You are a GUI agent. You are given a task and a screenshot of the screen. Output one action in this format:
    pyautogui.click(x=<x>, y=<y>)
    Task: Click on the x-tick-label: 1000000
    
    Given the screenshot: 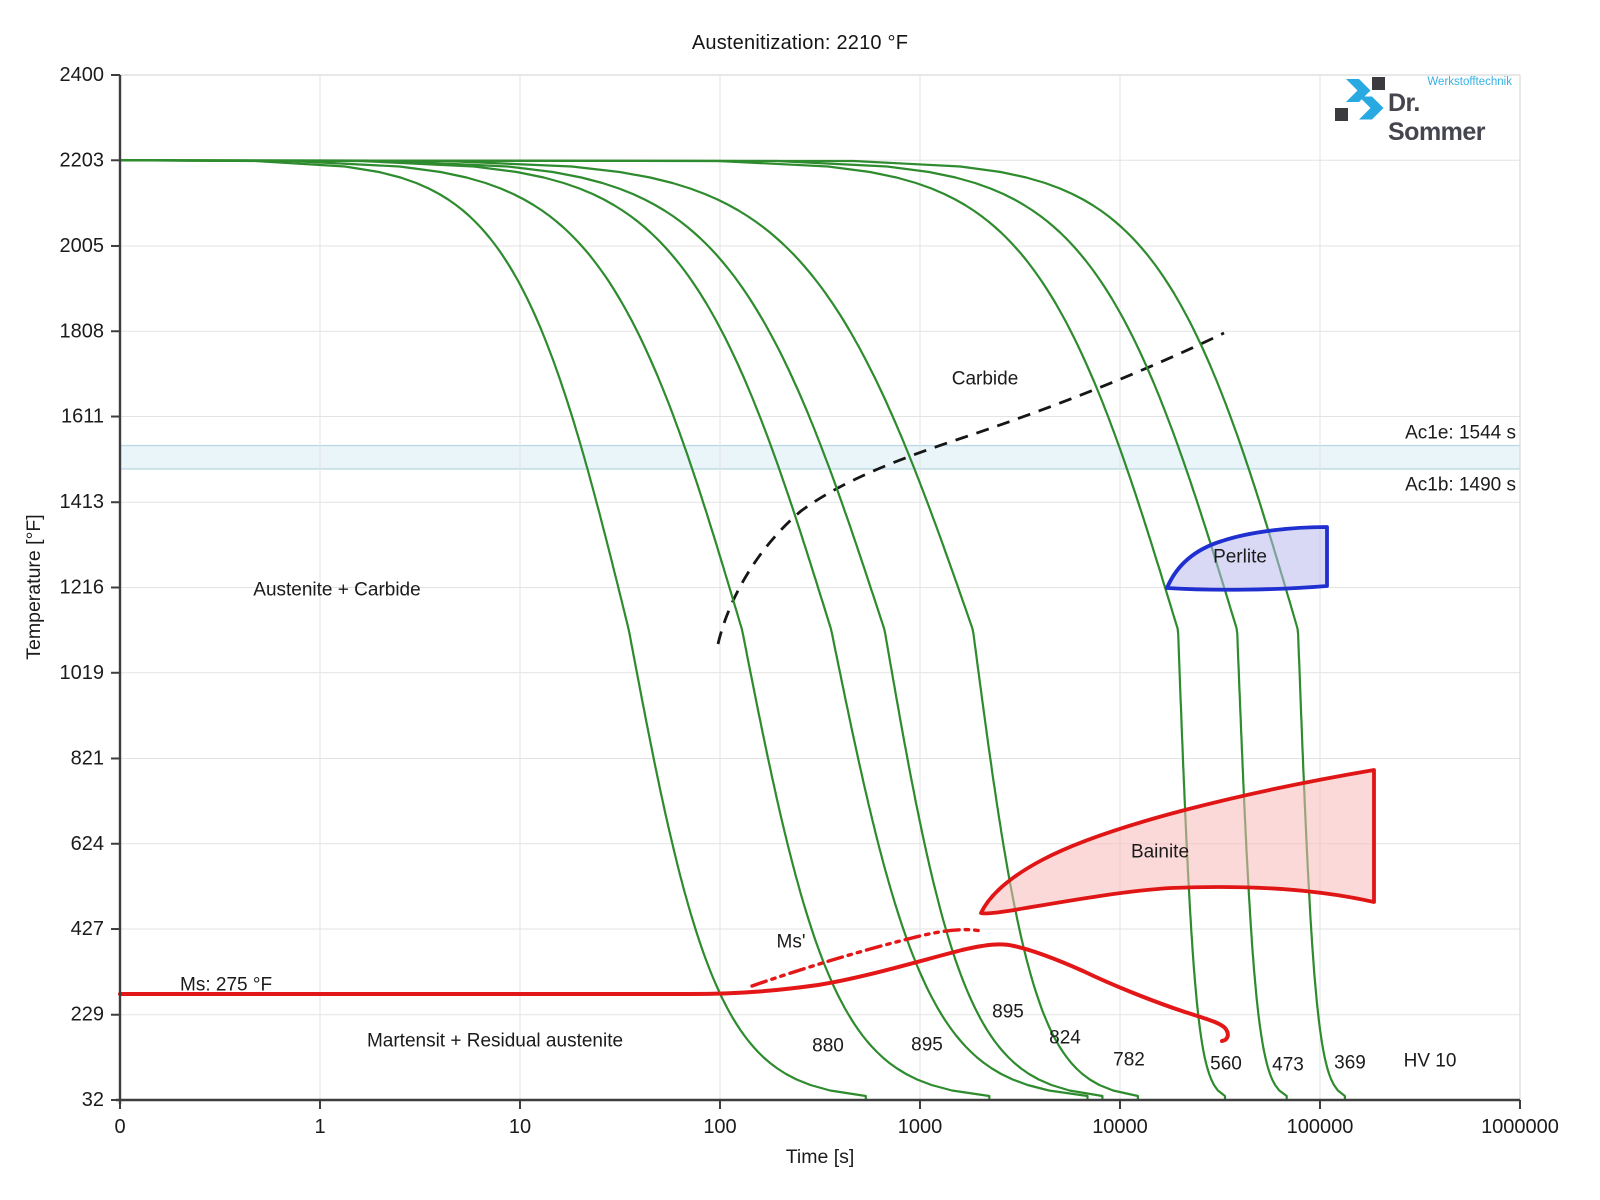 What is the action you would take?
    pyautogui.click(x=1520, y=1127)
    